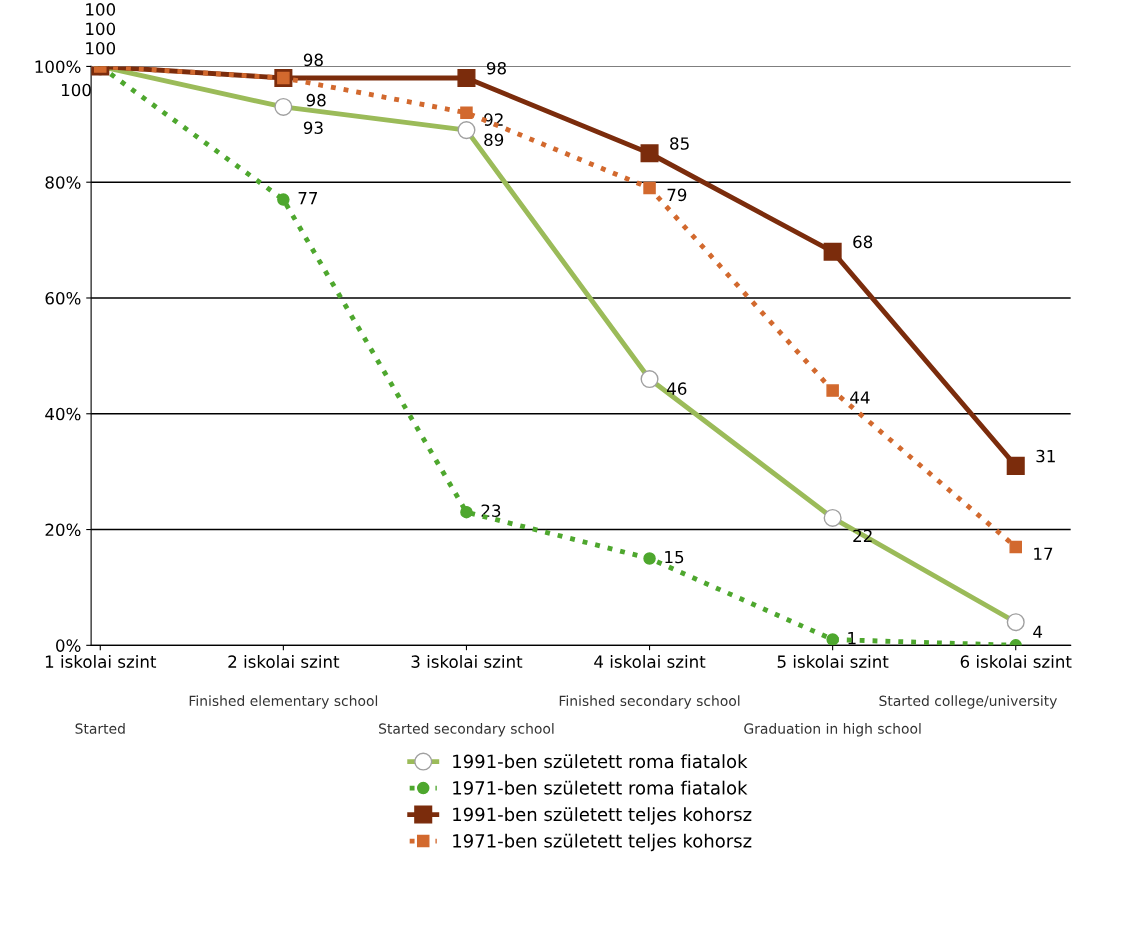  I want to click on data-label: 85, so click(679, 143).